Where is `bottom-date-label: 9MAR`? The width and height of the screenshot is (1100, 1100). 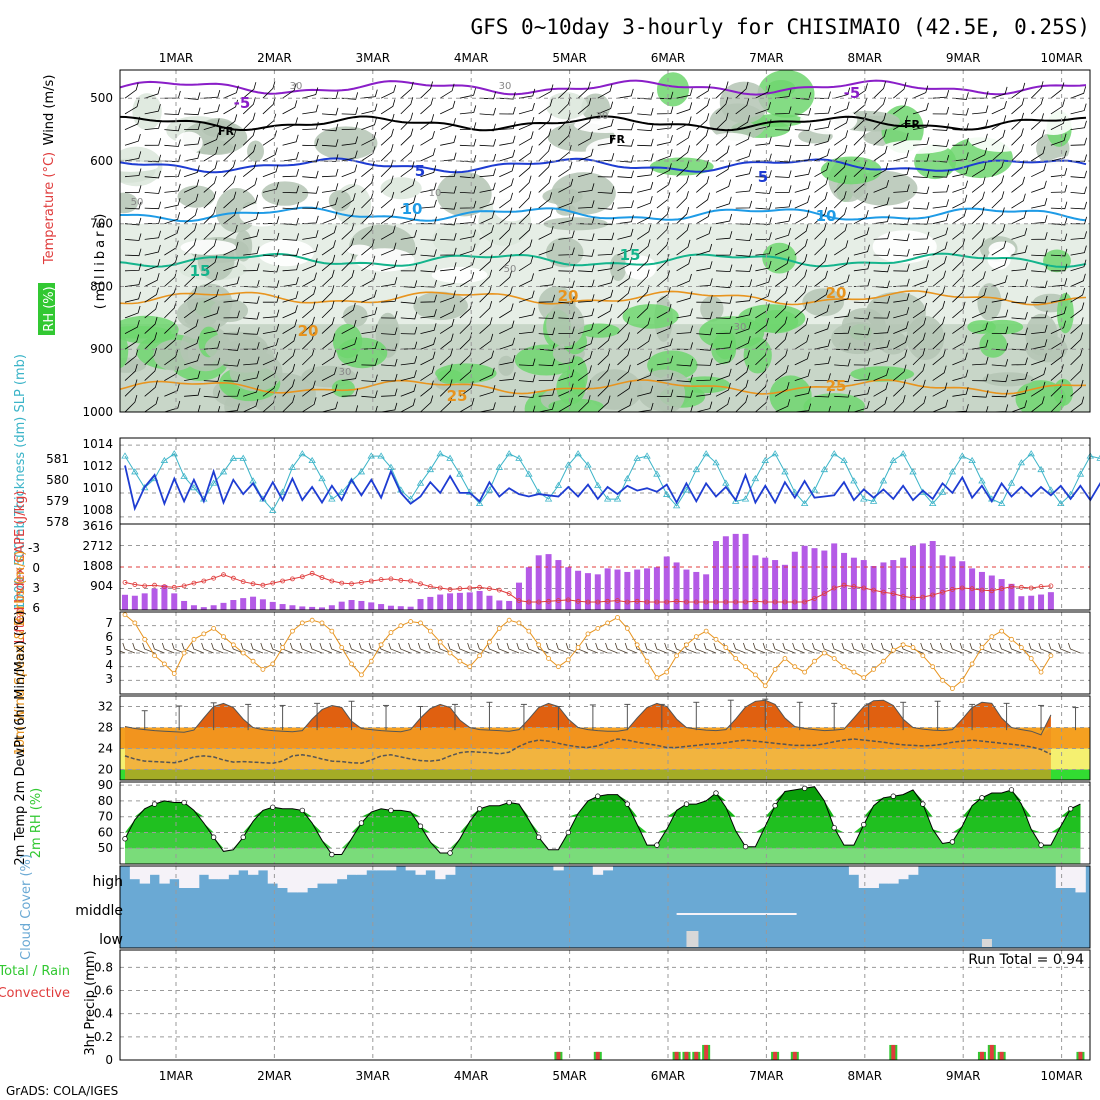 bottom-date-label: 9MAR is located at coordinates (963, 1076).